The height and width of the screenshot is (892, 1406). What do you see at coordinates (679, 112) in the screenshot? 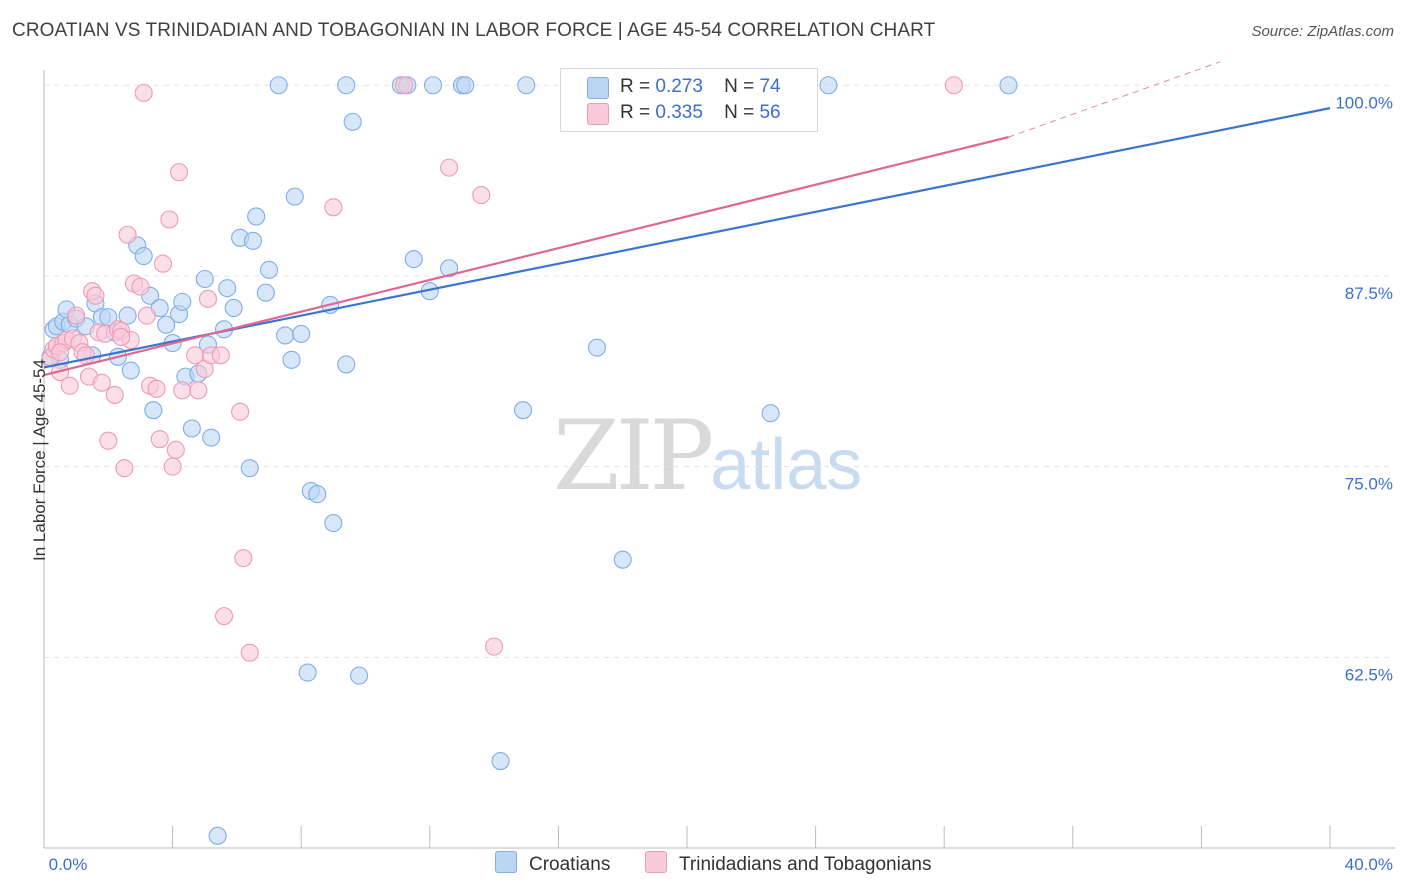
I see `r-value: 0.335` at bounding box center [679, 112].